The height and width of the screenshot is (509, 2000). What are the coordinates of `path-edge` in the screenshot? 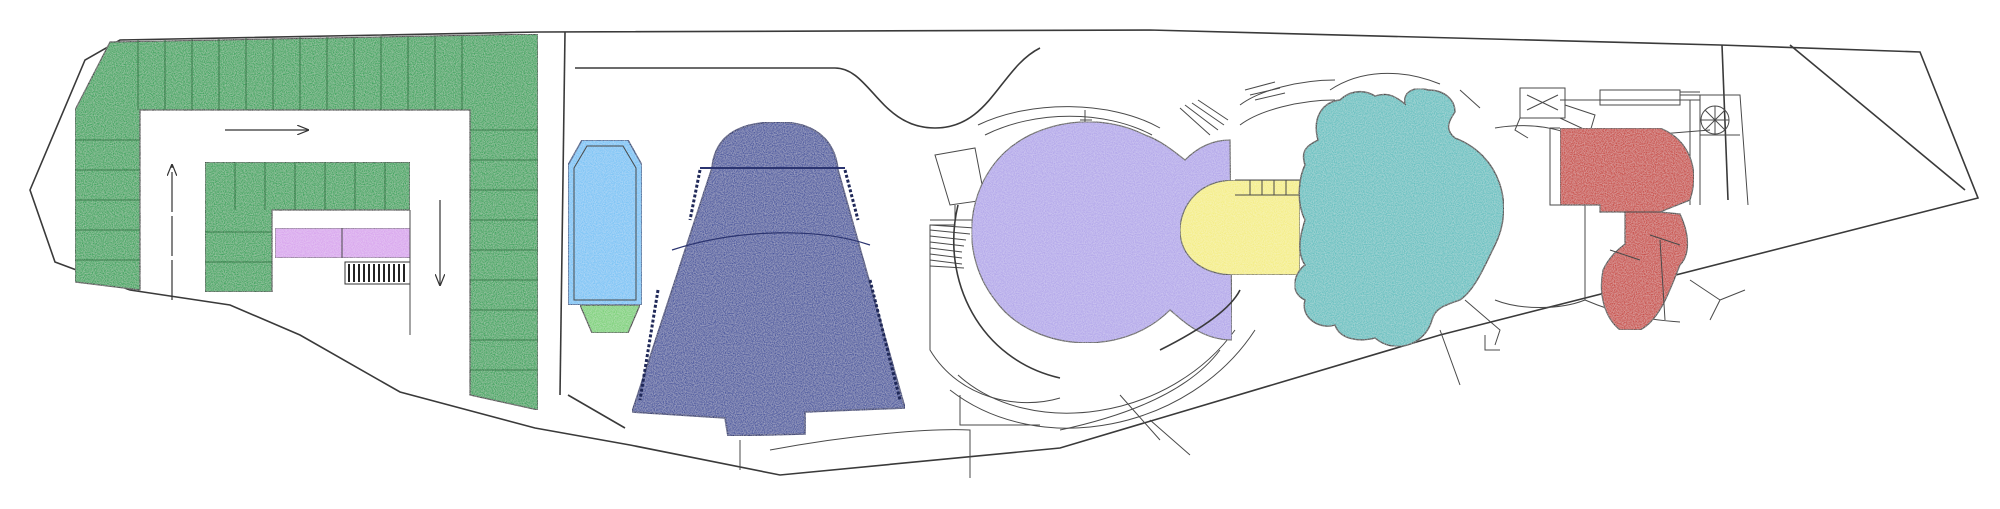 It's located at (562, 213).